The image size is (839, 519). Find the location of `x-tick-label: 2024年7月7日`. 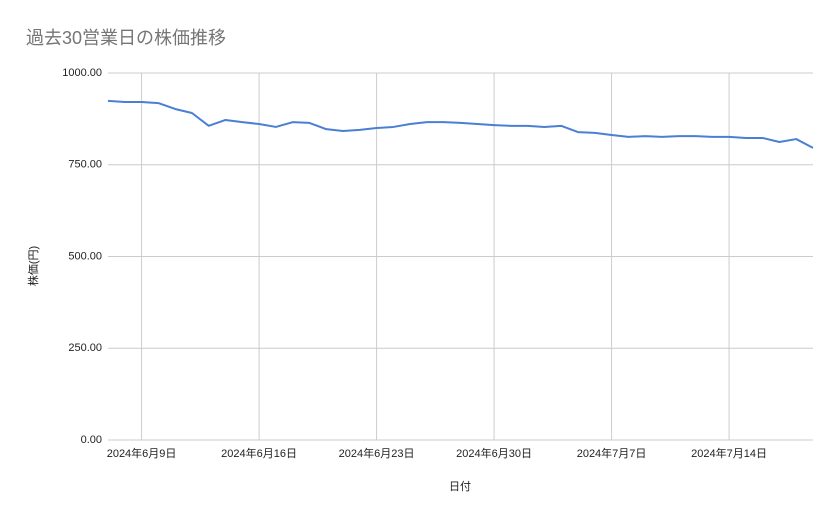

x-tick-label: 2024年7月7日 is located at coordinates (612, 453).